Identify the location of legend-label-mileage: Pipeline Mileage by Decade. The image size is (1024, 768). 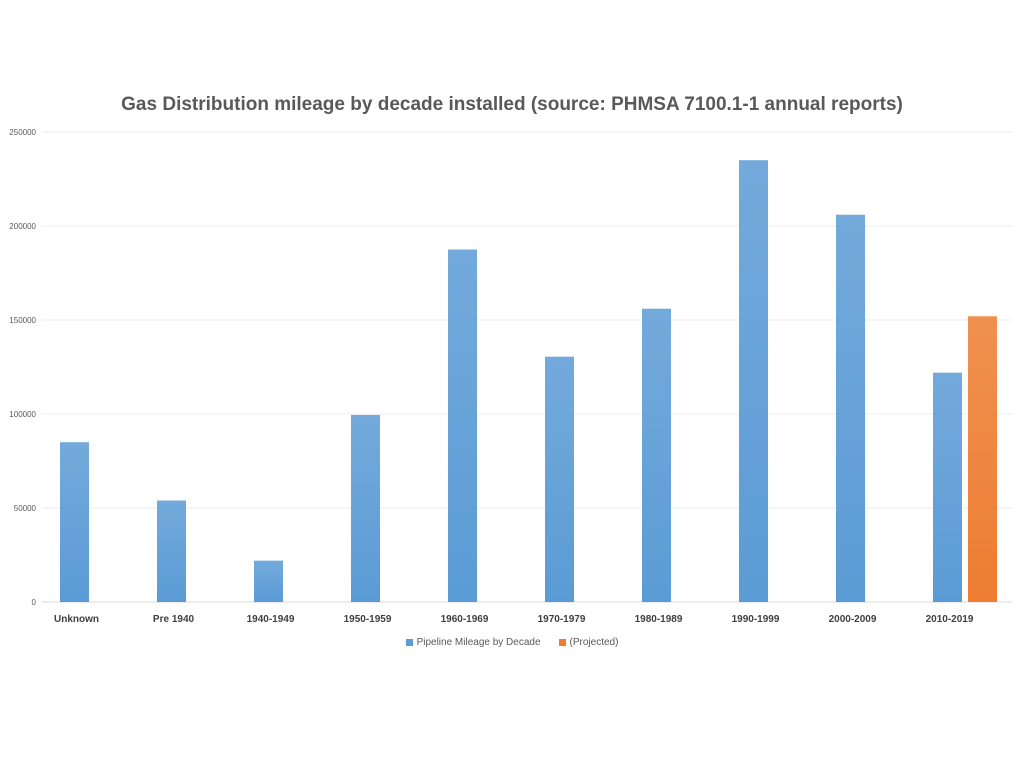
(478, 642).